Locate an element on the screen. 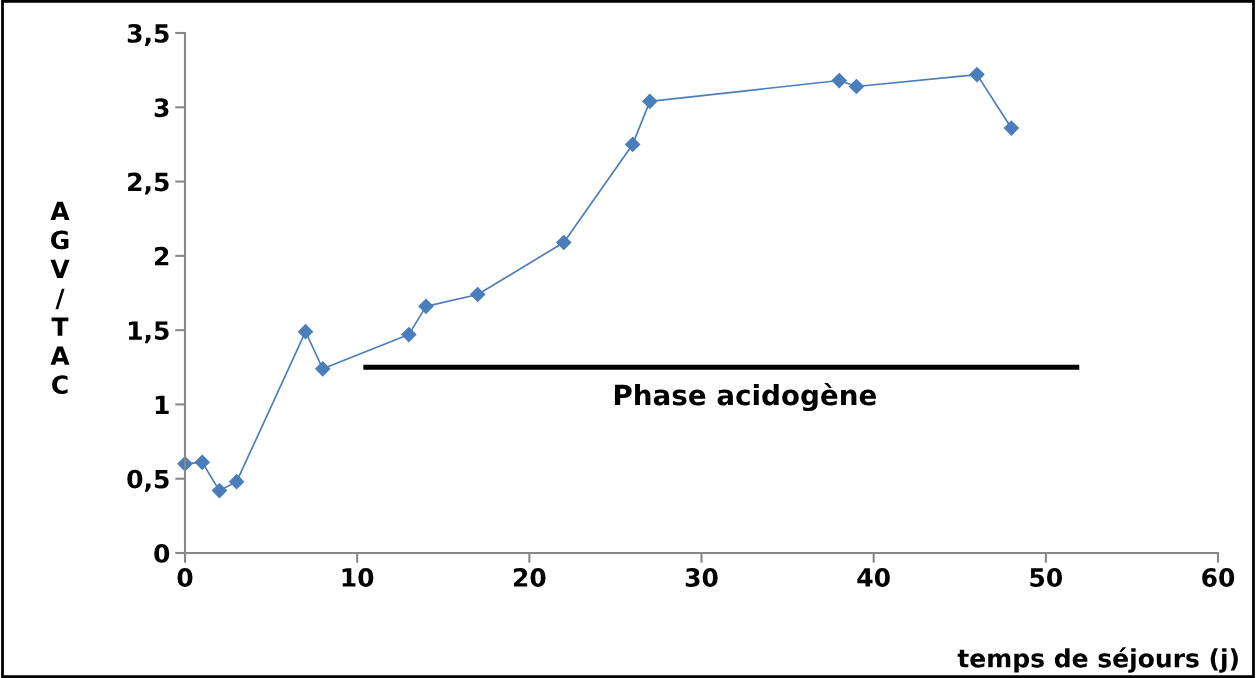 The width and height of the screenshot is (1256, 678). x-tick-label: 50 is located at coordinates (1046, 577).